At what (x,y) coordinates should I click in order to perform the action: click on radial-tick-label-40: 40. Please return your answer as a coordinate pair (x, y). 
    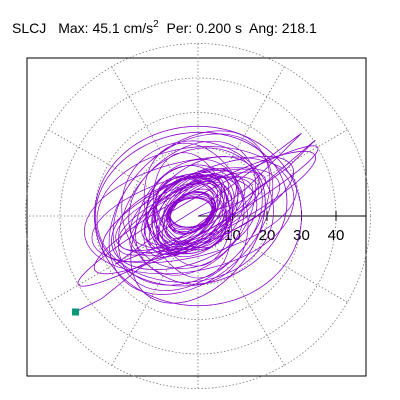
    Looking at the image, I should click on (336, 235).